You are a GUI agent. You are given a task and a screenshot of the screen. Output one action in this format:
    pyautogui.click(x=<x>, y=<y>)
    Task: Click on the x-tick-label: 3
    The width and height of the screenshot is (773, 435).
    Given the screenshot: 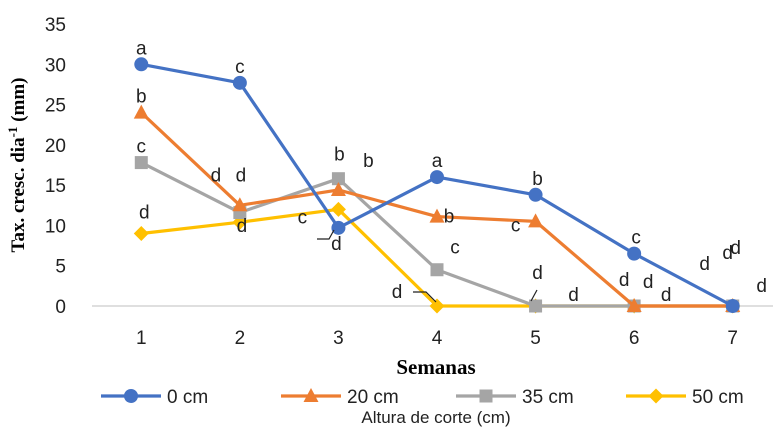 What is the action you would take?
    pyautogui.click(x=338, y=338)
    